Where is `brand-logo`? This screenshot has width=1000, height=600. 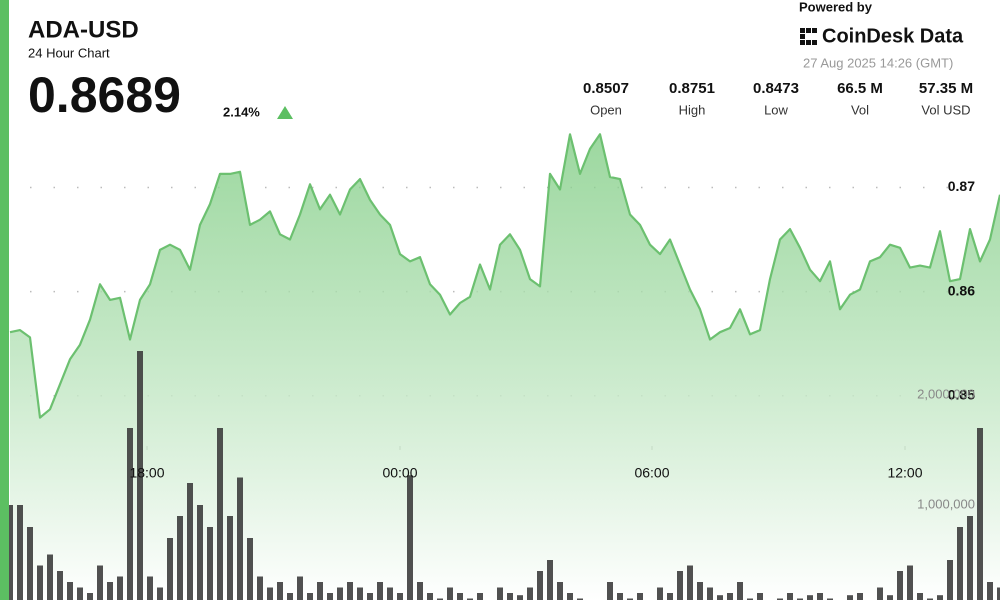
brand-logo is located at coordinates (808, 36).